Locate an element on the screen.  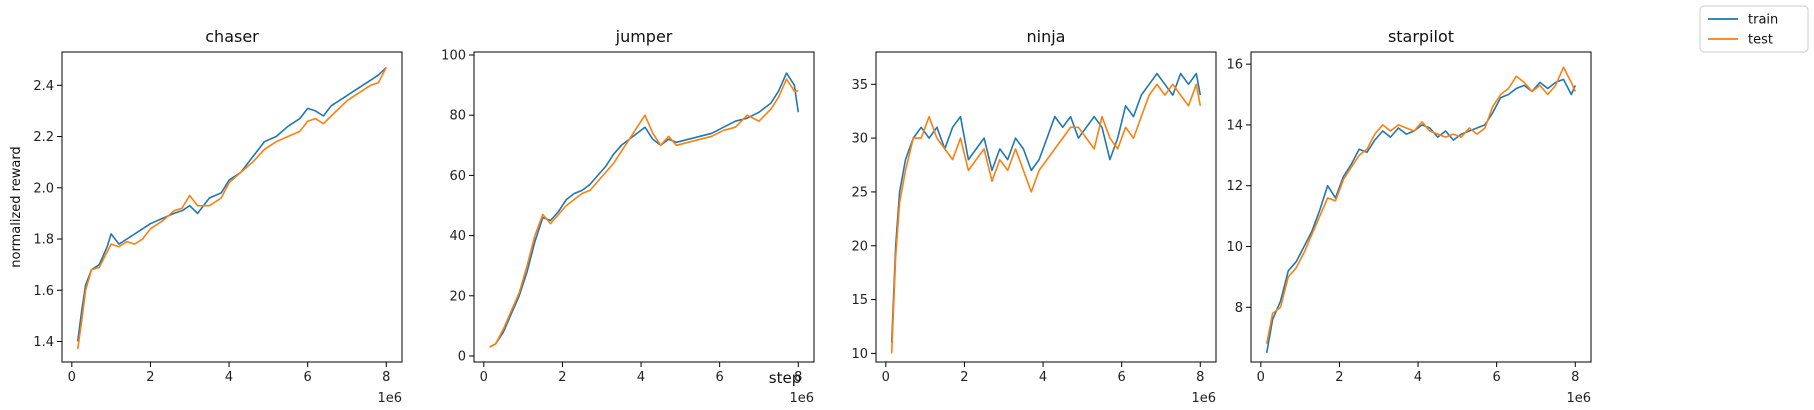
y-tick-label: 15 is located at coordinates (859, 300).